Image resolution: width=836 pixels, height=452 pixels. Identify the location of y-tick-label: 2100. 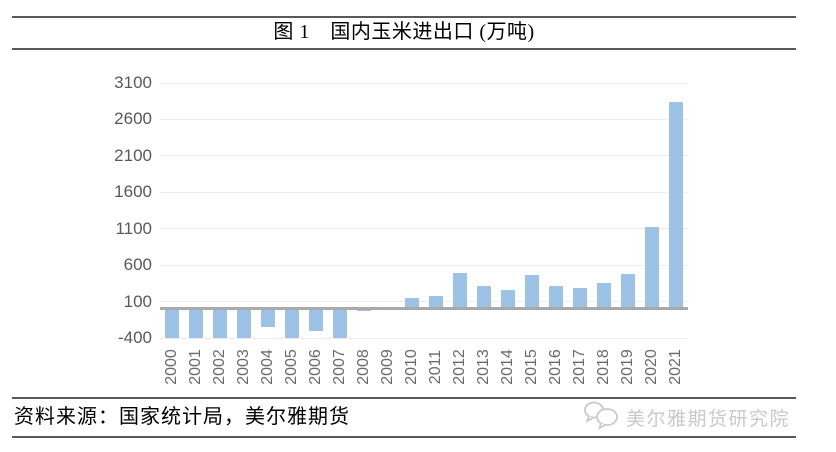
(133, 155).